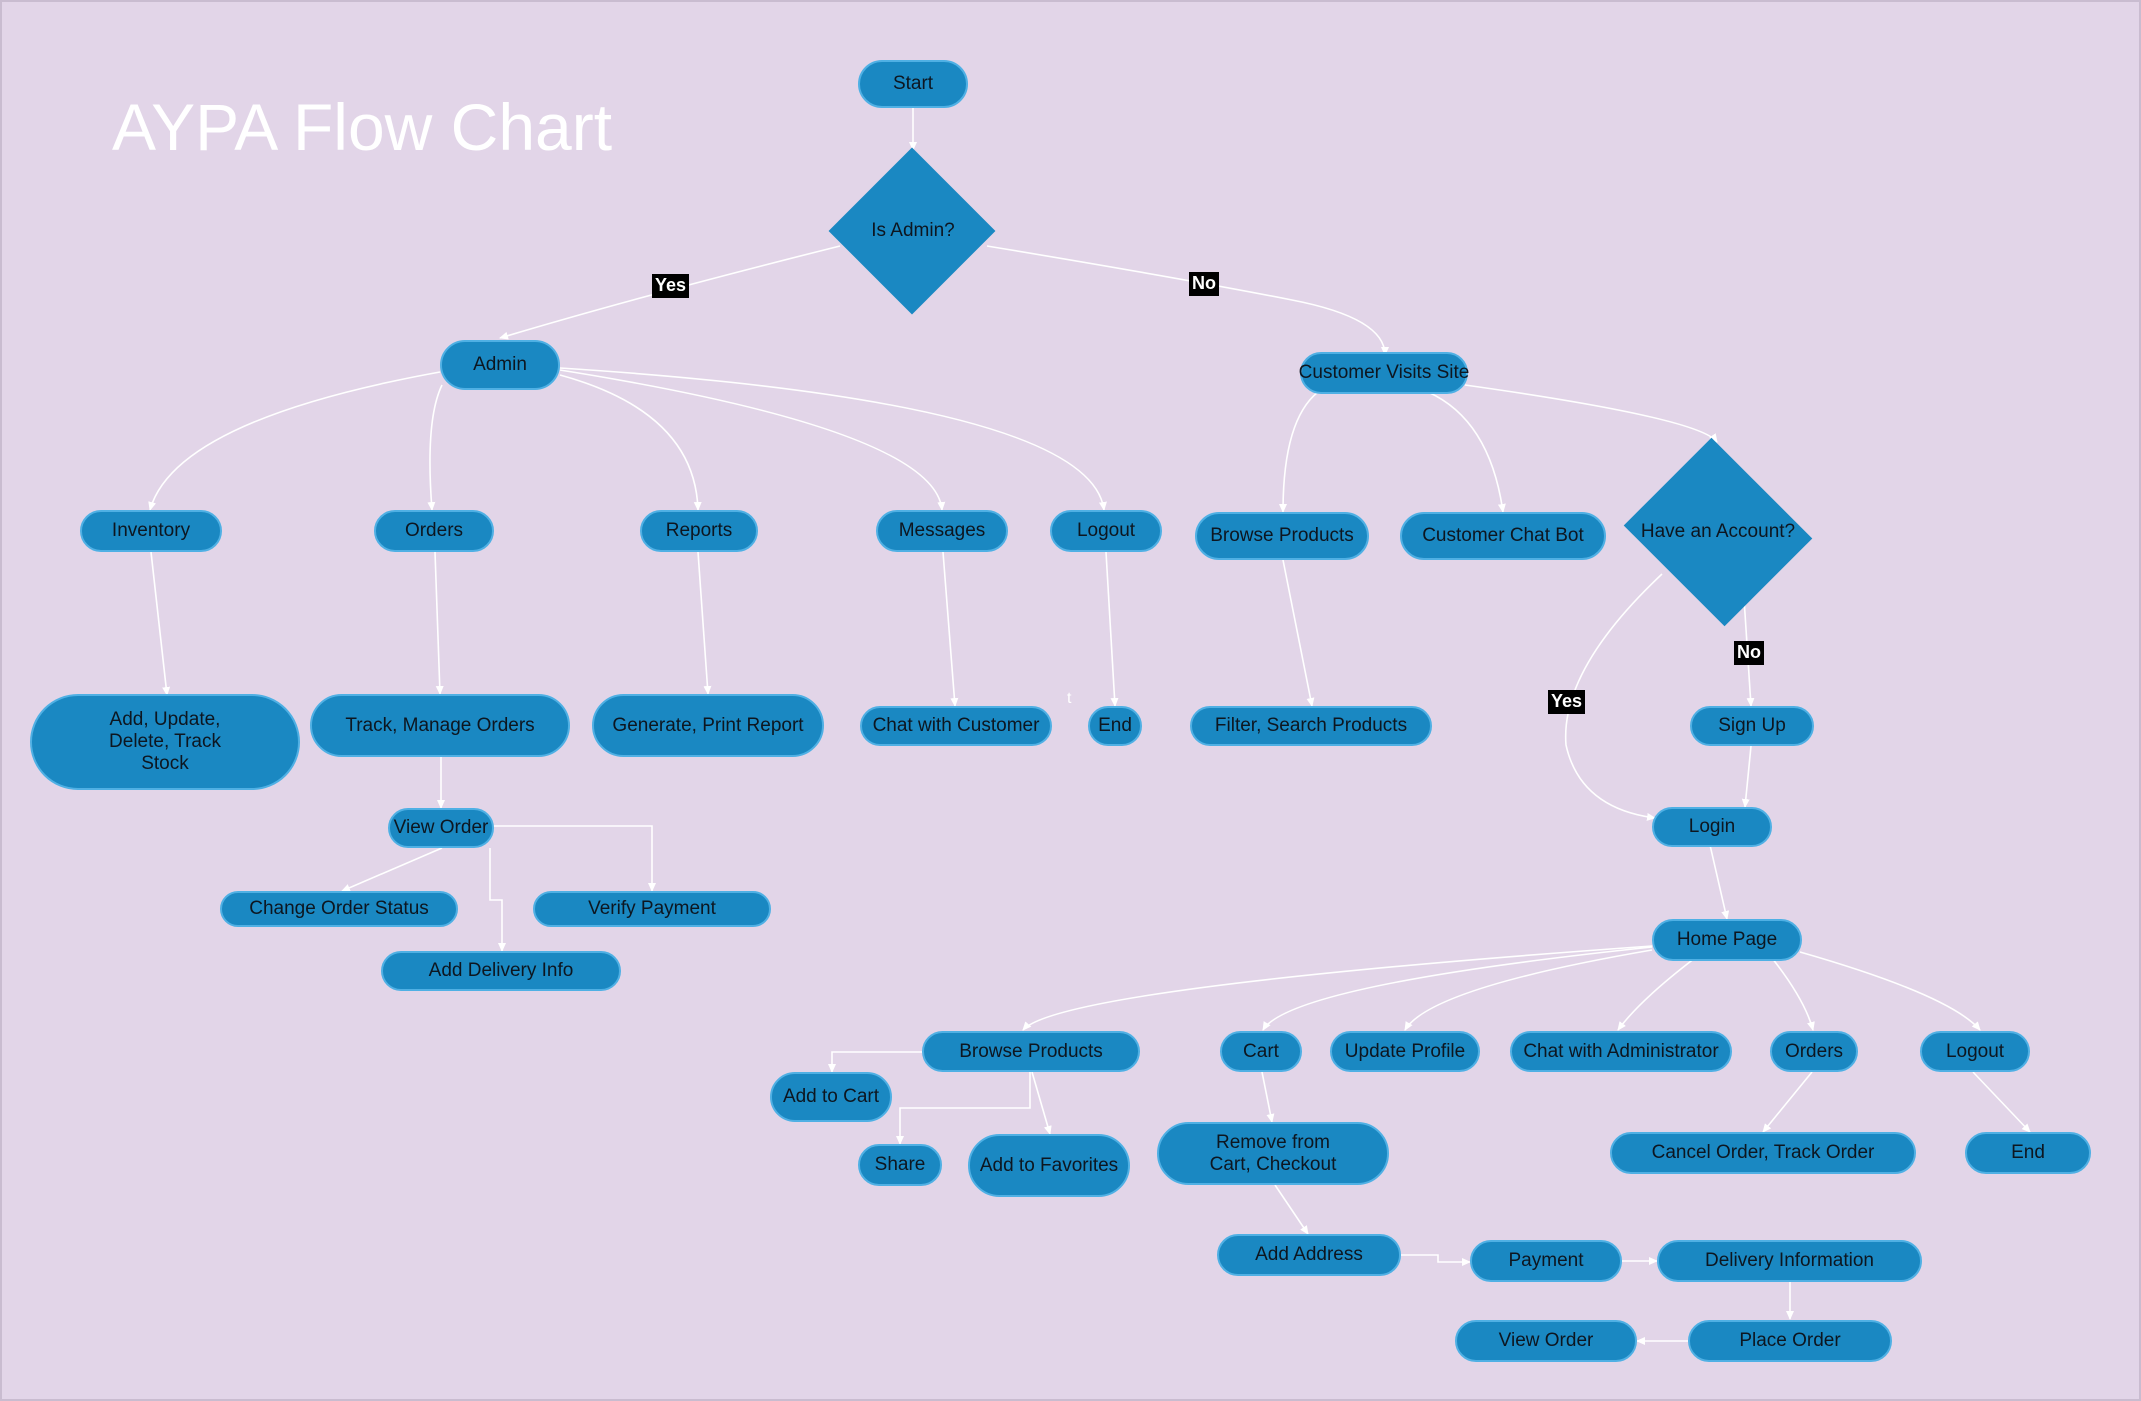 This screenshot has width=2141, height=1401. What do you see at coordinates (439, 623) in the screenshot?
I see `edge-orders-track` at bounding box center [439, 623].